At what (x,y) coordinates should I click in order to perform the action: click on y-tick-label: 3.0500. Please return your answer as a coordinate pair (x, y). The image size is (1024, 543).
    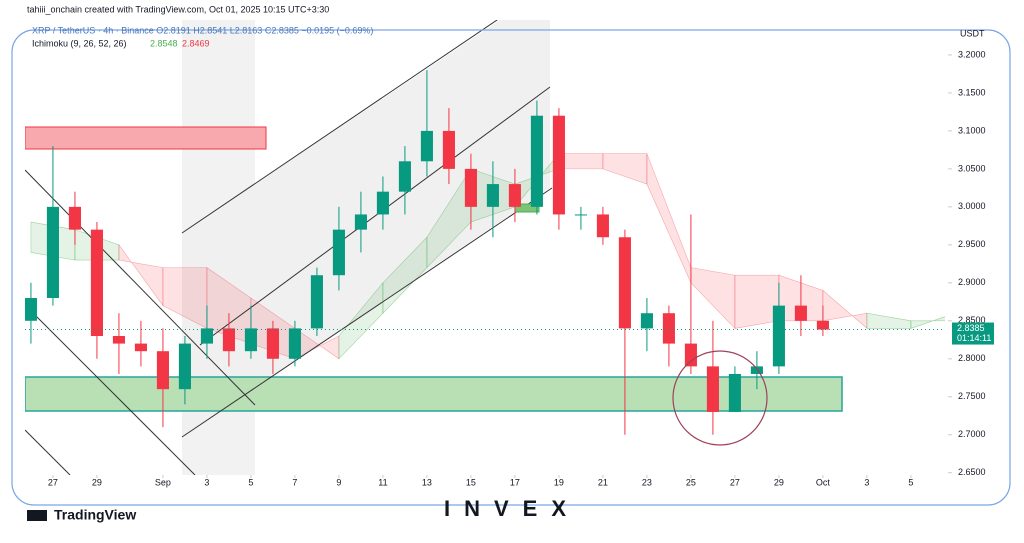
    Looking at the image, I should click on (972, 168).